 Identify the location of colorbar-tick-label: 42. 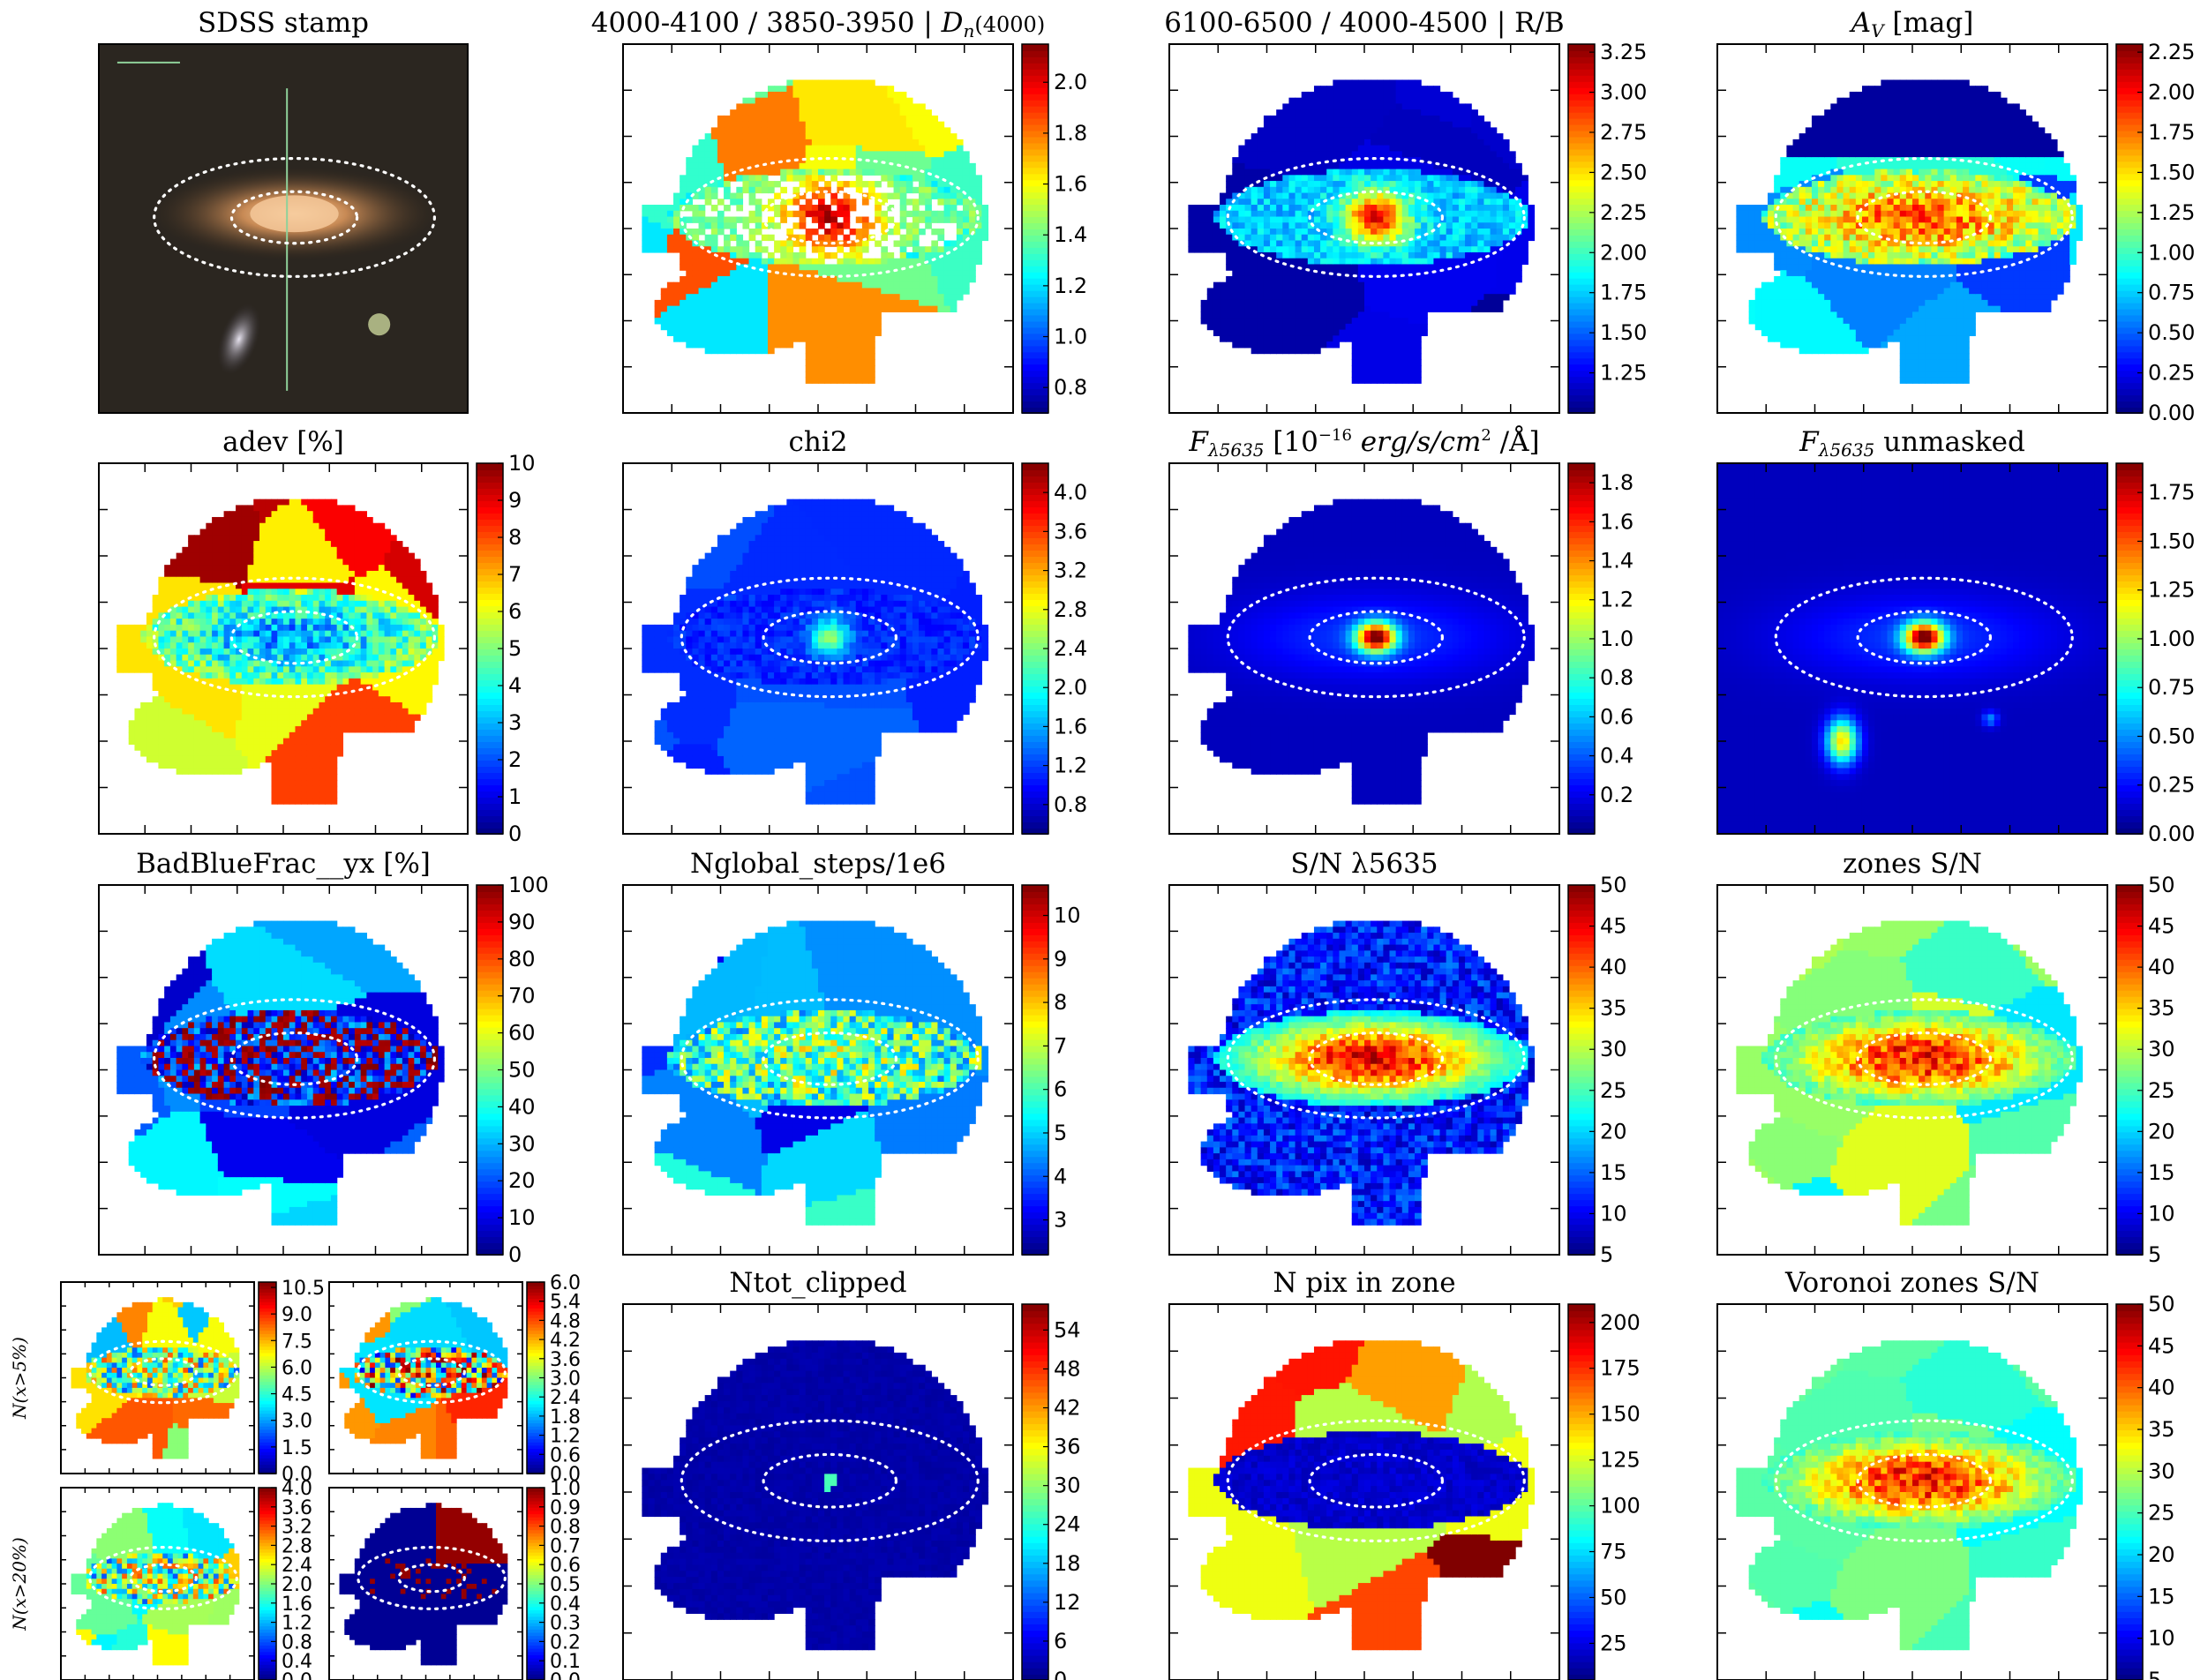
(1067, 1408).